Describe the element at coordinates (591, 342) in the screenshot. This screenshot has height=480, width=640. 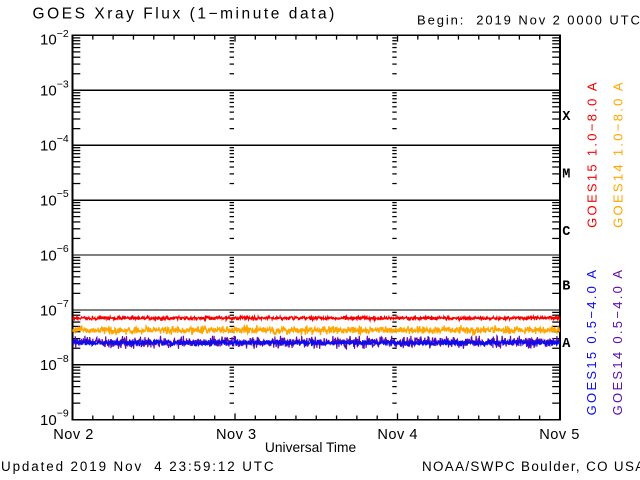
I see `svg-text: GOES15 0.5−4.0 A` at that location.